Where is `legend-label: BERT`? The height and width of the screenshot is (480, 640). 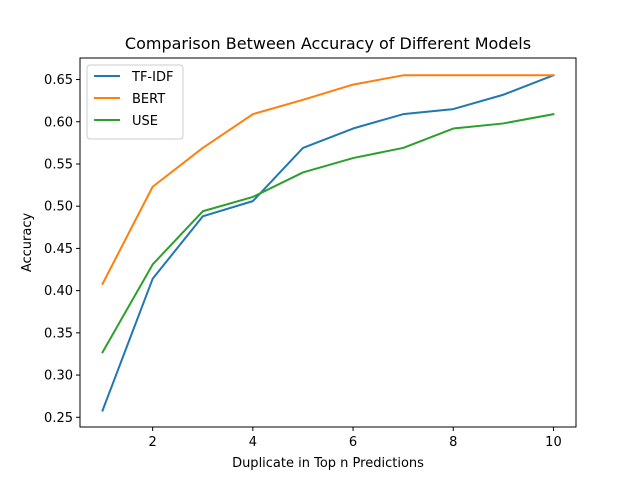
legend-label: BERT is located at coordinates (148, 99).